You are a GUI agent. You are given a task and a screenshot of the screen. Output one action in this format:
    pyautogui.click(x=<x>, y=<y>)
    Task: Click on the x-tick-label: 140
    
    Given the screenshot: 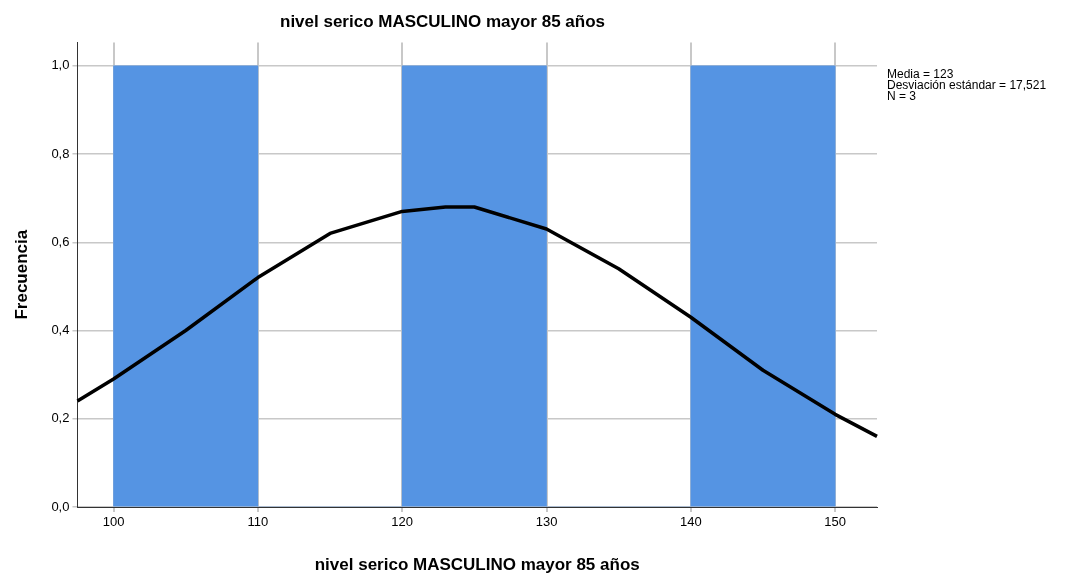 What is the action you would take?
    pyautogui.click(x=690, y=522)
    